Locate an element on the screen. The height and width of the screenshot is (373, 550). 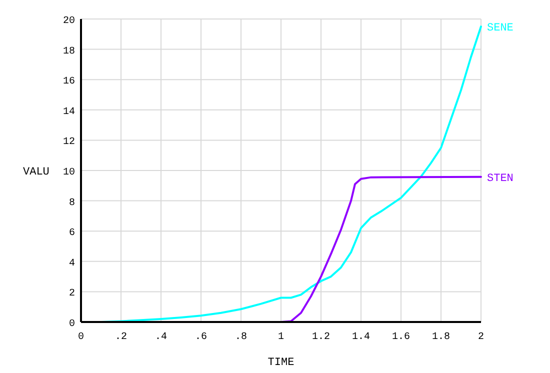
y-tick-label: 8 is located at coordinates (71, 203).